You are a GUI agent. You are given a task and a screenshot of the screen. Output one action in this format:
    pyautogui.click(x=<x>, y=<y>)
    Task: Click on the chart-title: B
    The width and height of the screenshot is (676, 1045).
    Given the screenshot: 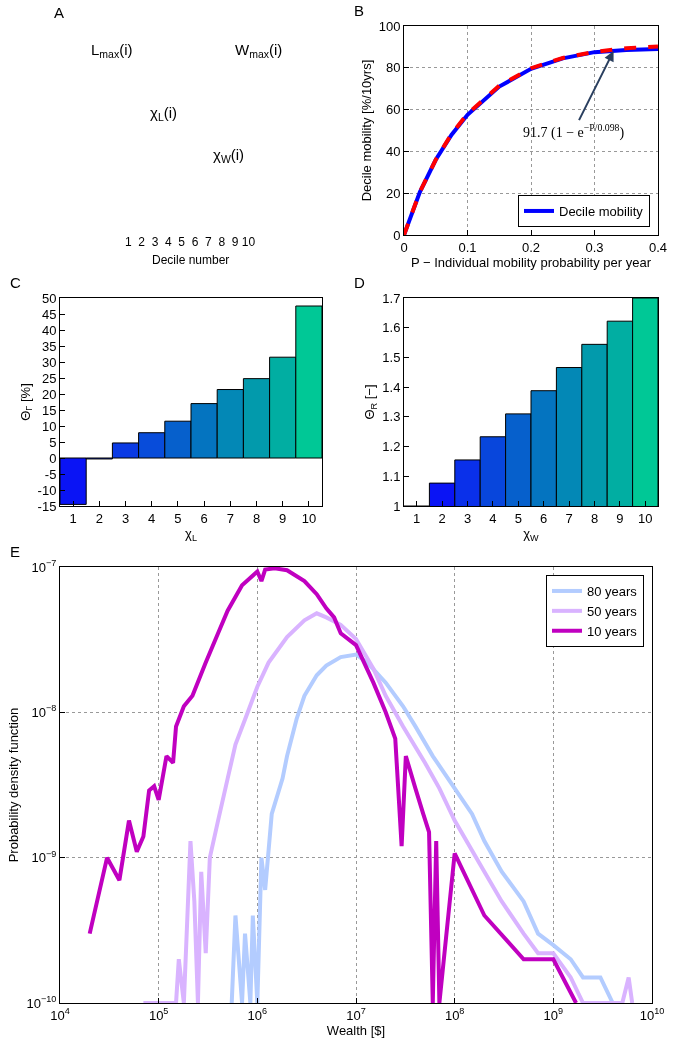 What is the action you would take?
    pyautogui.click(x=359, y=10)
    